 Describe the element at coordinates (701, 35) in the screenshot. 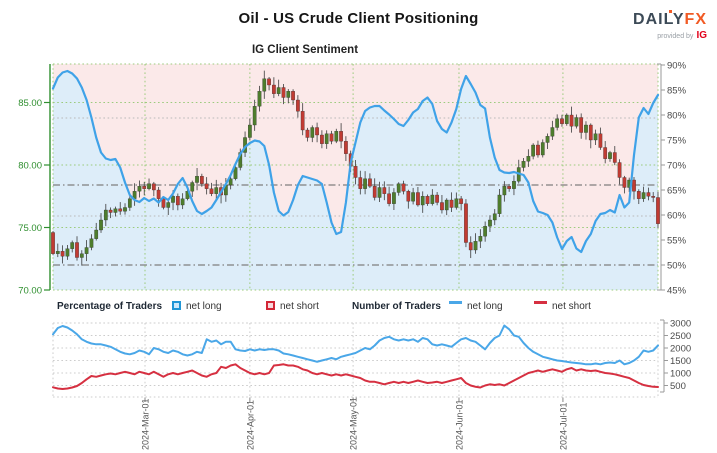

I see `ig-logo: IG` at that location.